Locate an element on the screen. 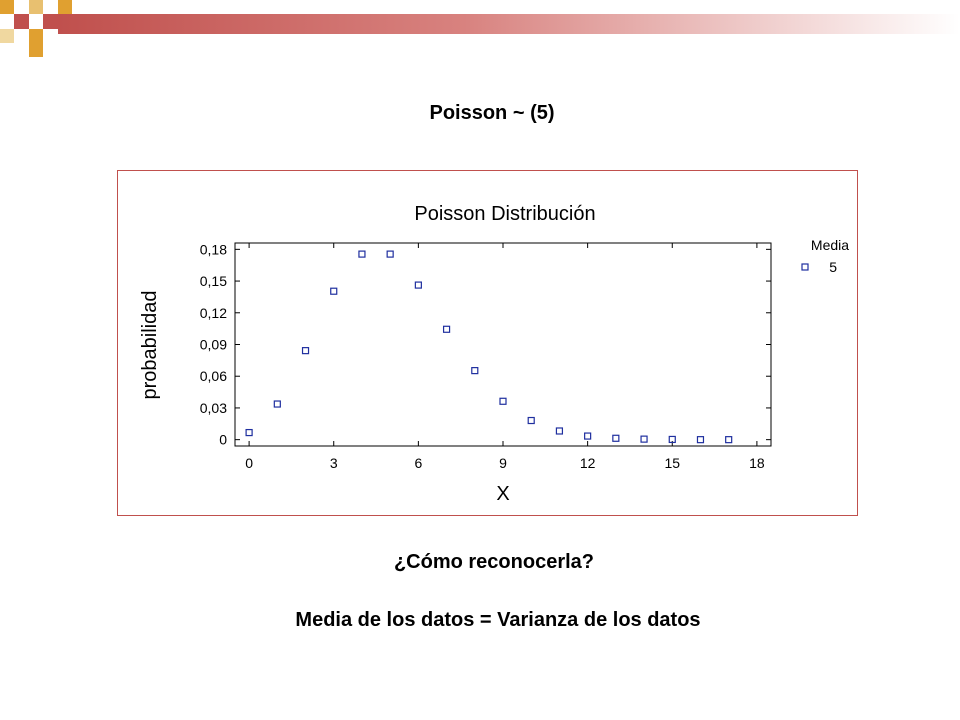 Image resolution: width=960 pixels, height=720 pixels. y-tick-label: 0,06 is located at coordinates (213, 376).